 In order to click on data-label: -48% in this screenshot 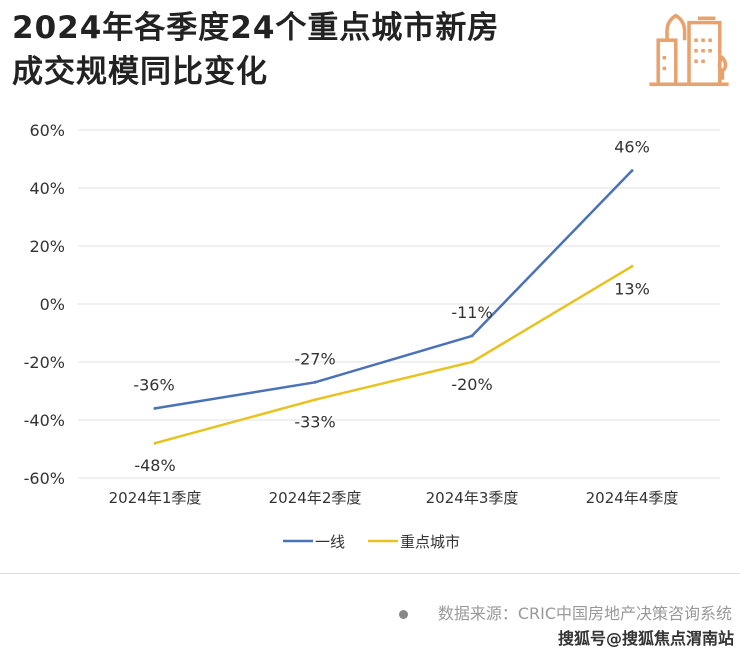, I will do `click(154, 465)`.